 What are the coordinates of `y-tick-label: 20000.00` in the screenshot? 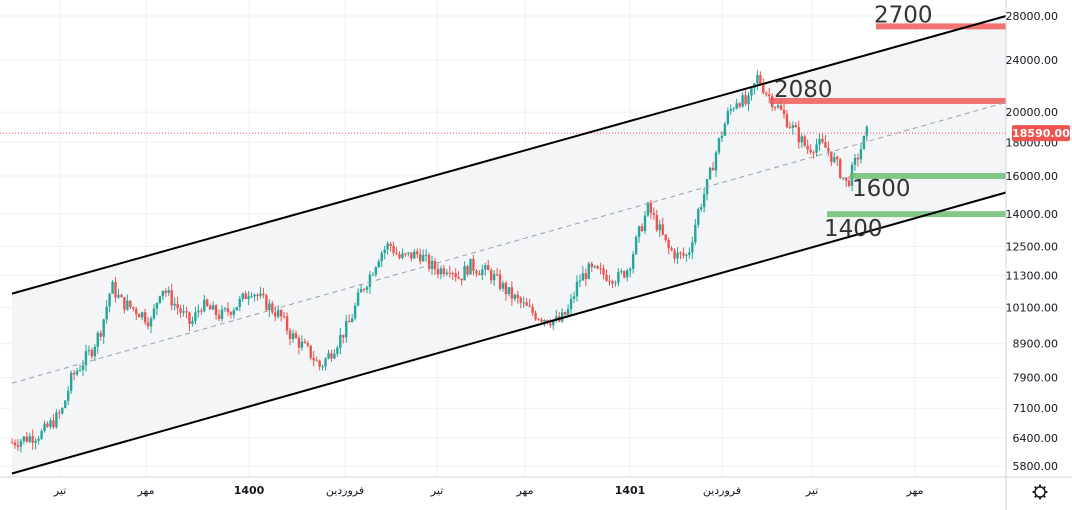 It's located at (1032, 112).